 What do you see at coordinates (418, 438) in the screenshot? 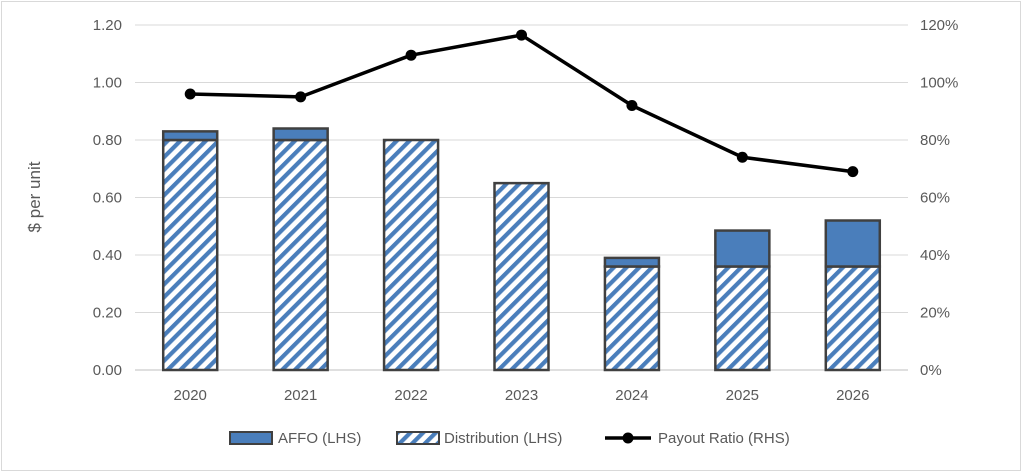
I see `legend-distribution-swatch` at bounding box center [418, 438].